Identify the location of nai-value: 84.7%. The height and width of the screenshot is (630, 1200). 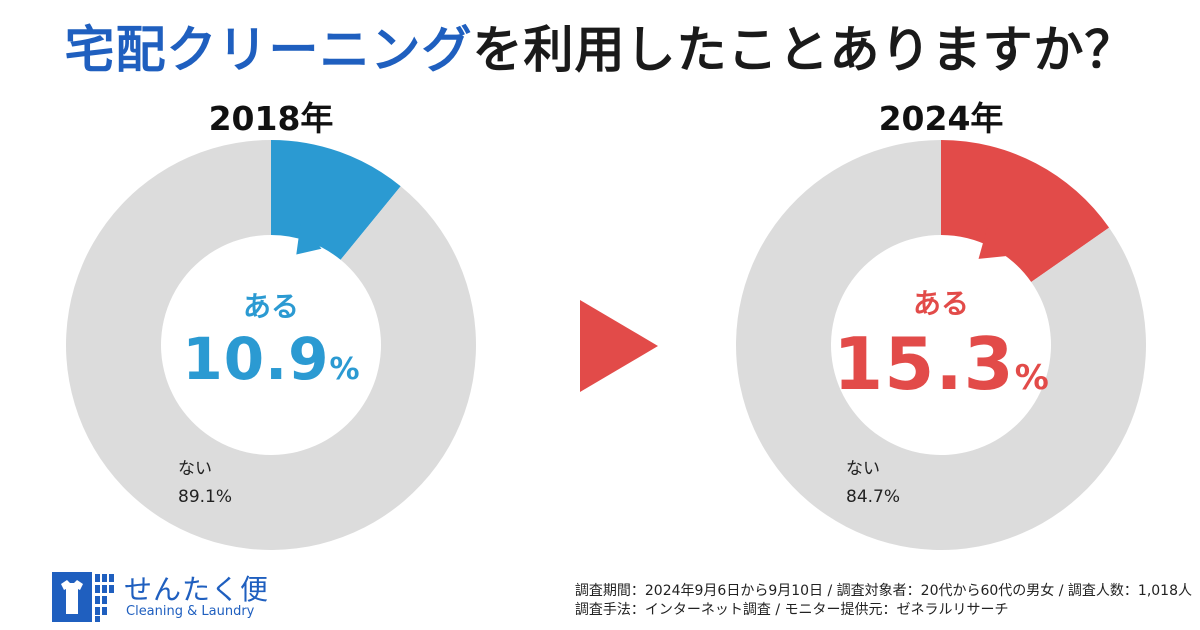
(873, 497).